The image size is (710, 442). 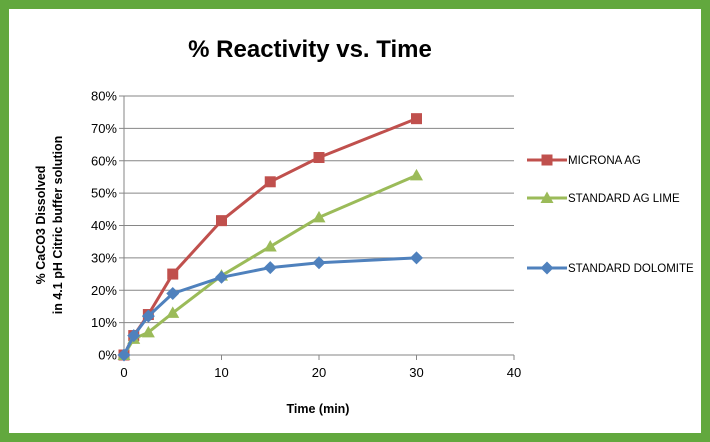 I want to click on x-tick-label: 0, so click(x=123, y=372).